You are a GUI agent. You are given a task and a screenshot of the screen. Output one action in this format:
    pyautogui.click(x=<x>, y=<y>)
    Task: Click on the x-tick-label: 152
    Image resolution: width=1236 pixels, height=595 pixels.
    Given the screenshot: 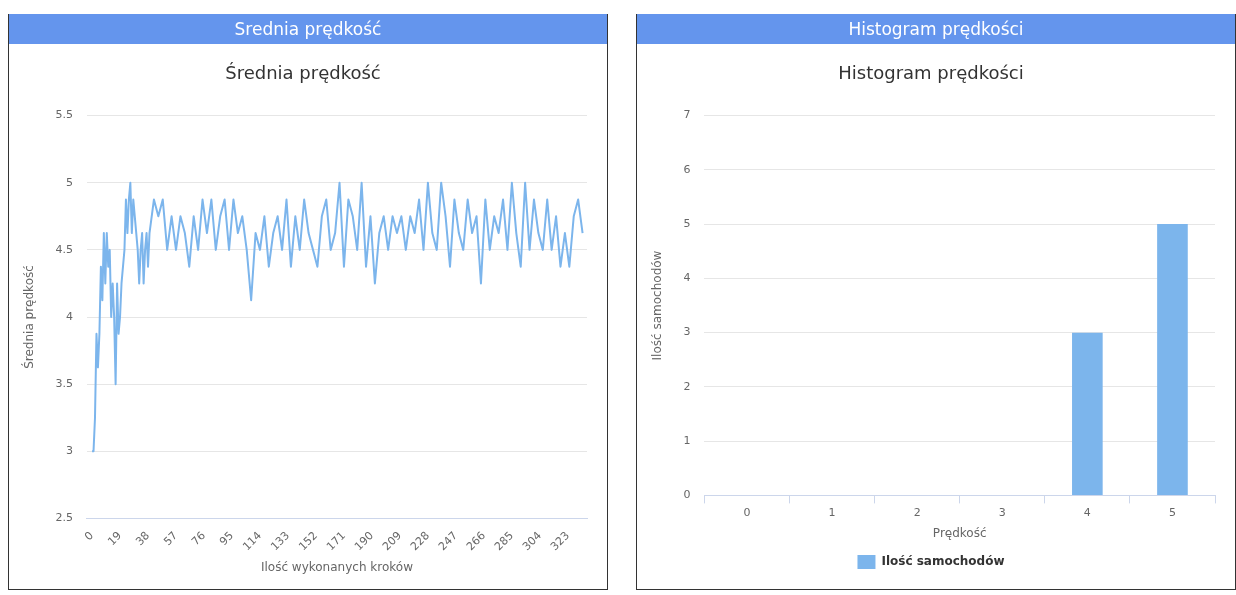 What is the action you would take?
    pyautogui.click(x=308, y=541)
    